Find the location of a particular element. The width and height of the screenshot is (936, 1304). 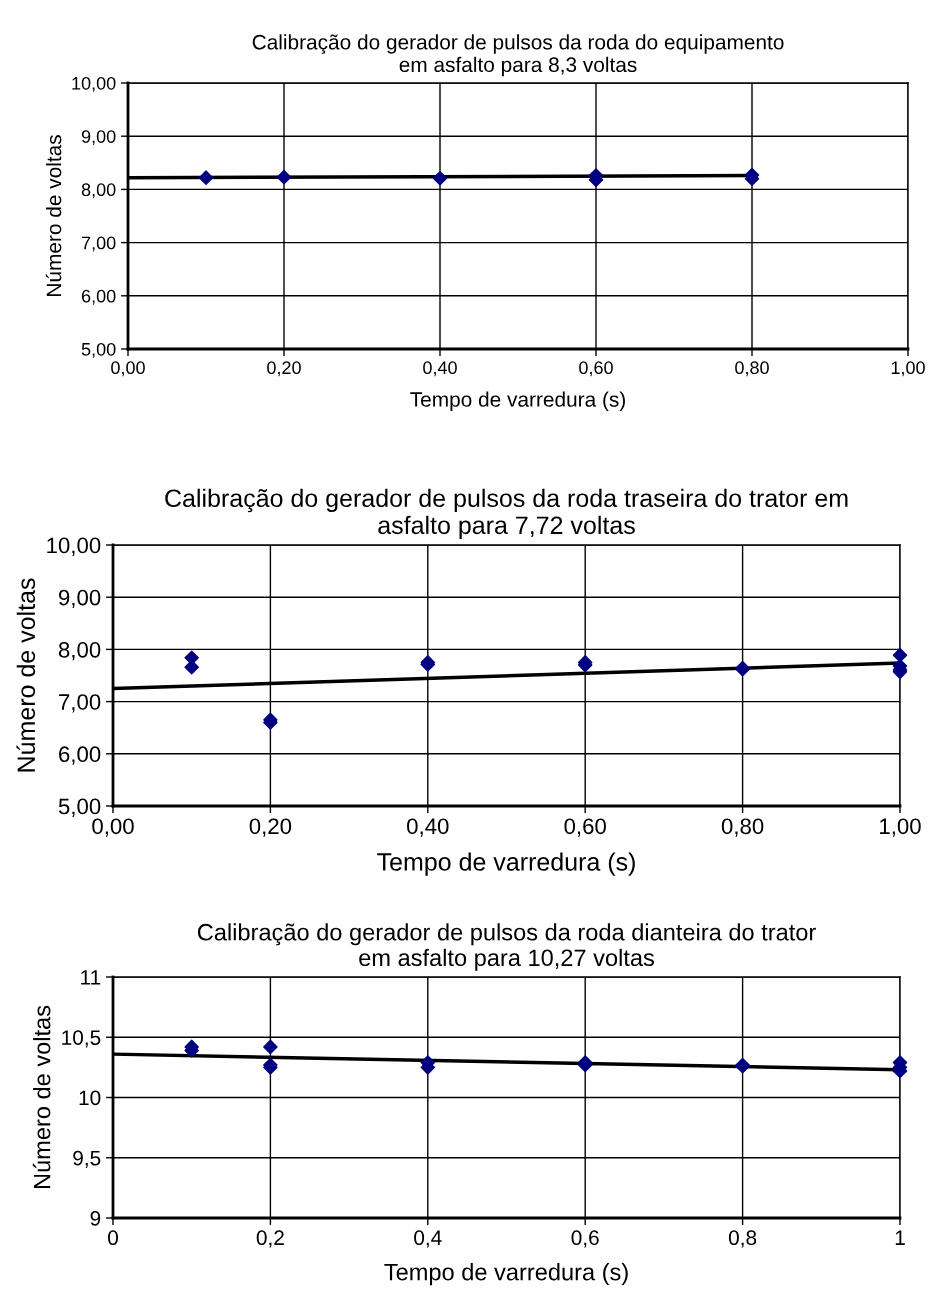

x-tick-label: 1 is located at coordinates (900, 1237).